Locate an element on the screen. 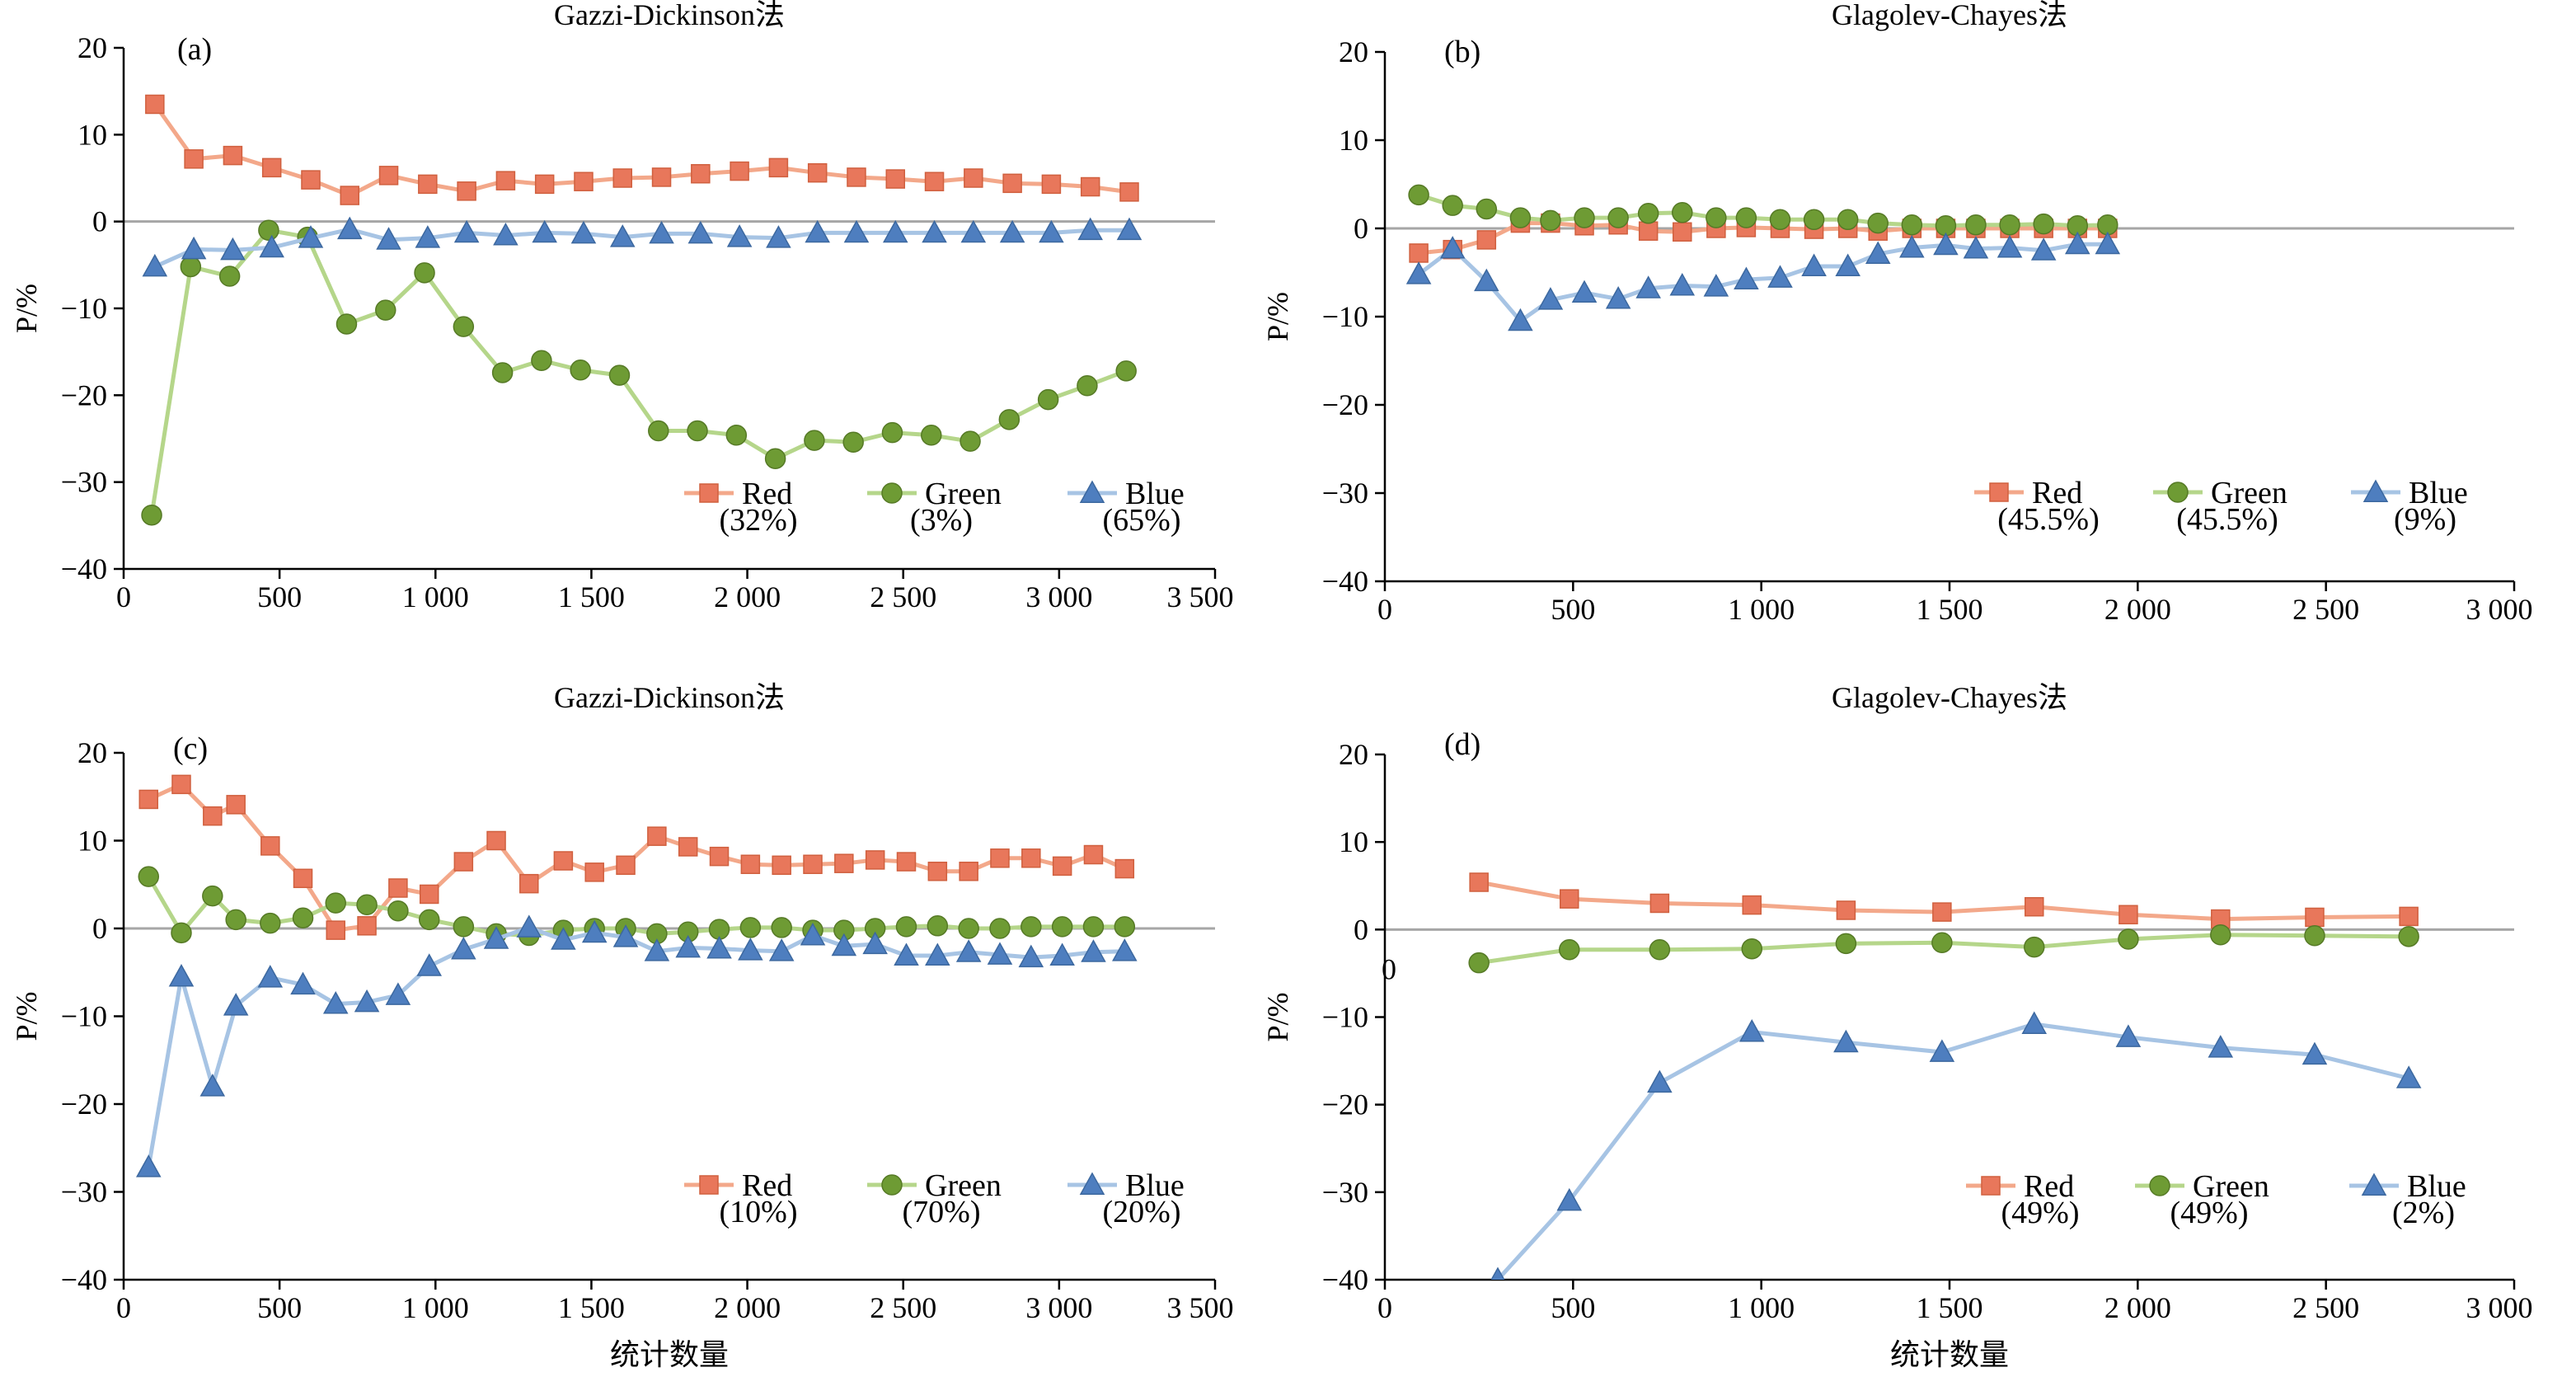  y-tick-label: 10 is located at coordinates (92, 842).